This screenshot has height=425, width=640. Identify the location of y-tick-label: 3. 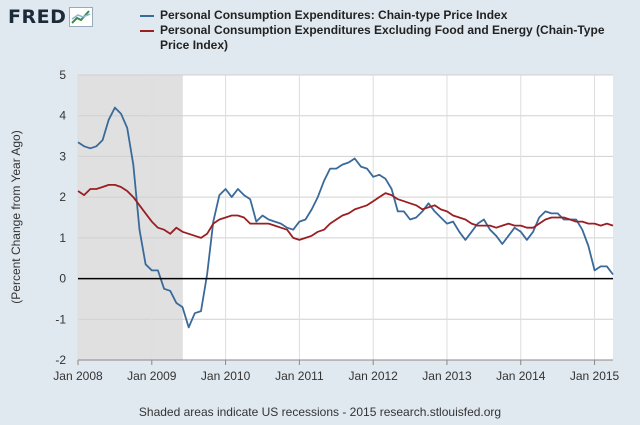
(62, 156).